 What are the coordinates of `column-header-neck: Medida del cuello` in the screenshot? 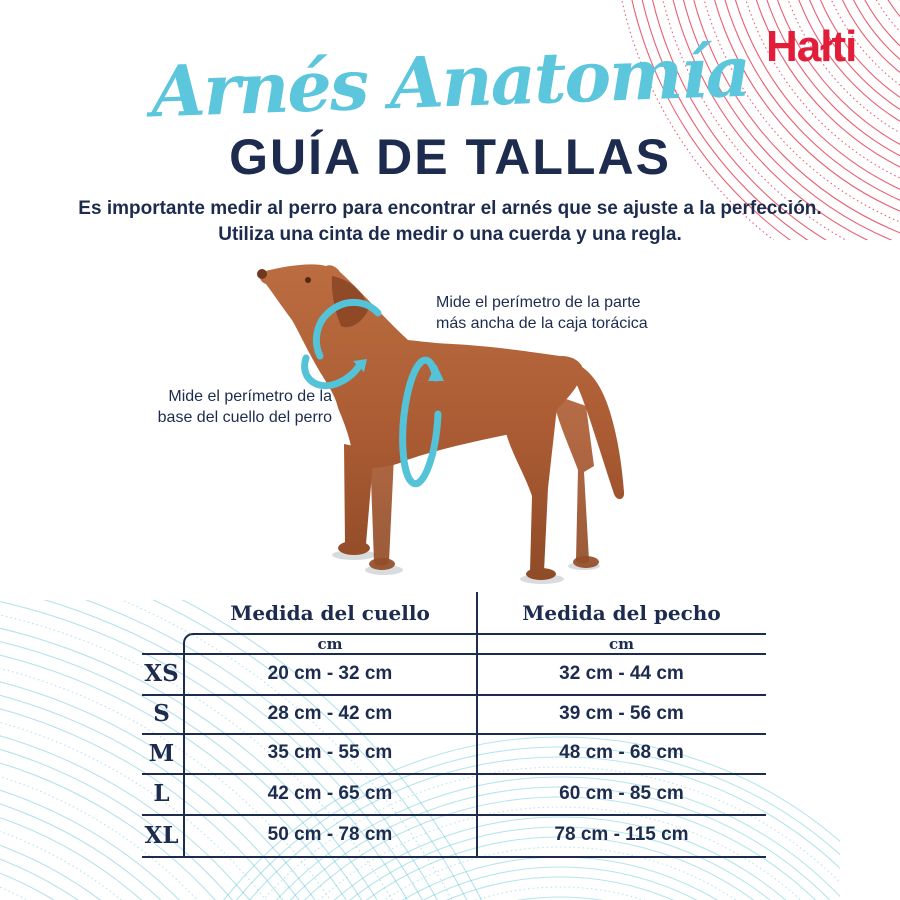 It's located at (330, 613).